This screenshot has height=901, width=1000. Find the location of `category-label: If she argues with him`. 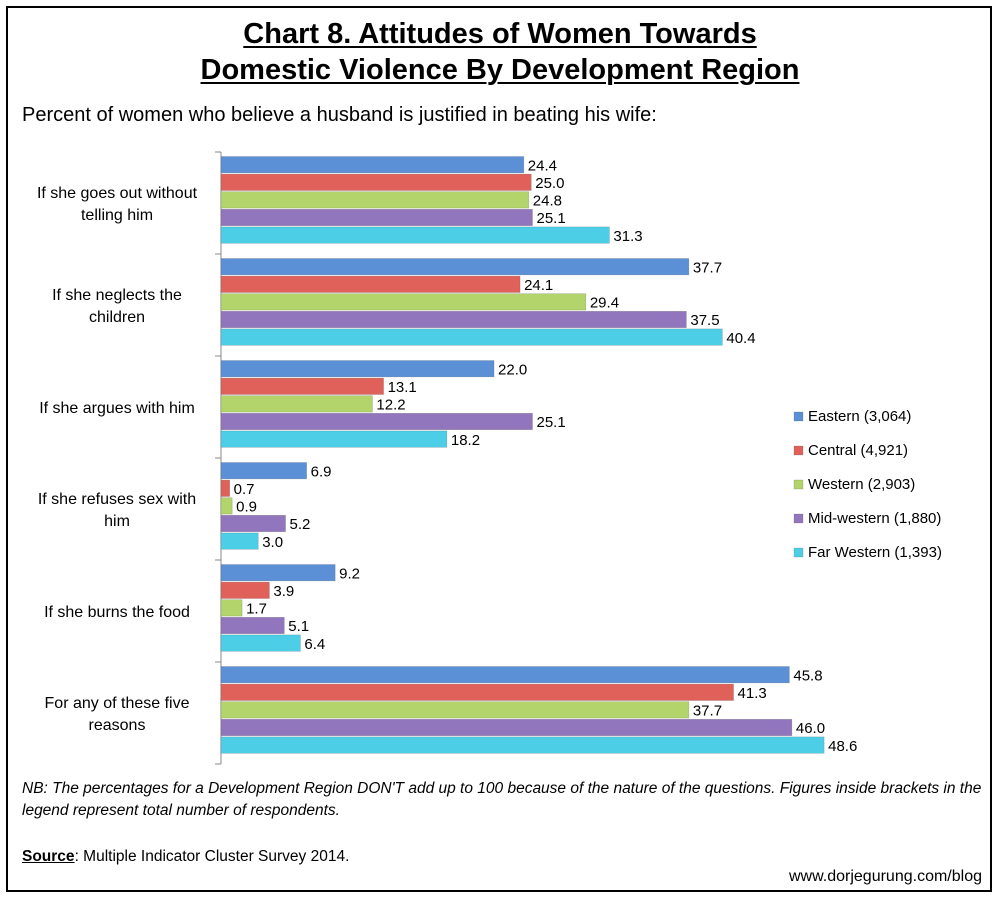

category-label: If she argues with him is located at coordinates (117, 408).